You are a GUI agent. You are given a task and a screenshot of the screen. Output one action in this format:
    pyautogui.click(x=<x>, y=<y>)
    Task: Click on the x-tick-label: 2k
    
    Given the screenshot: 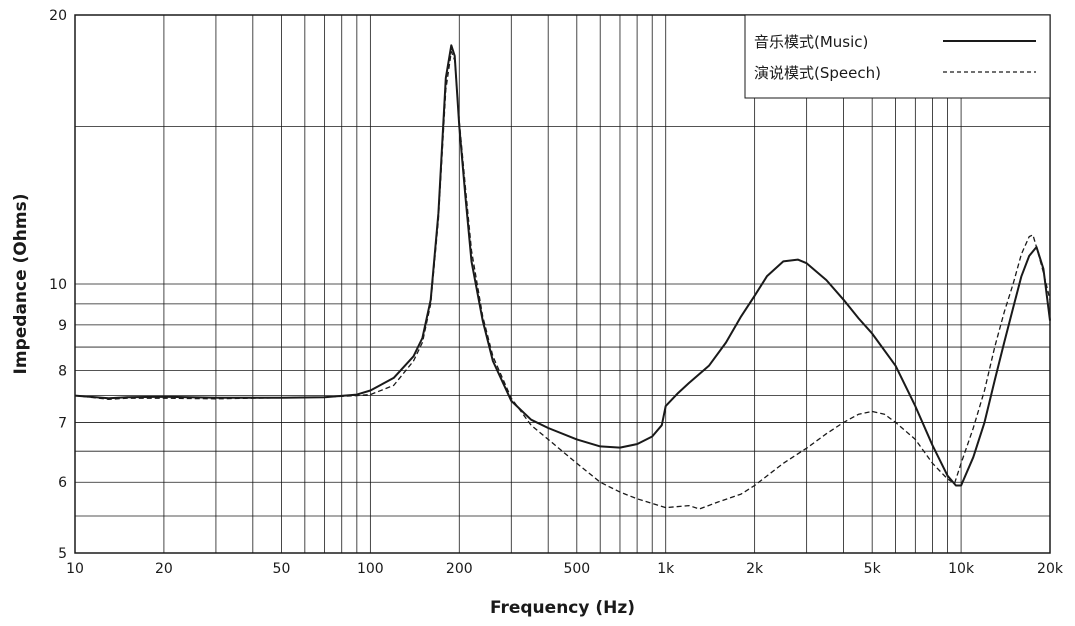 What is the action you would take?
    pyautogui.click(x=755, y=569)
    